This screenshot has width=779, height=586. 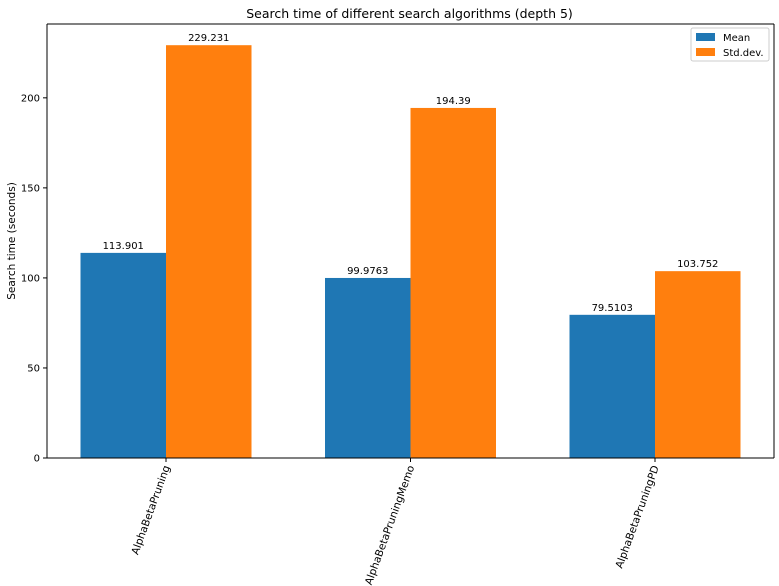 I want to click on legend-label: Std.dev., so click(x=743, y=53).